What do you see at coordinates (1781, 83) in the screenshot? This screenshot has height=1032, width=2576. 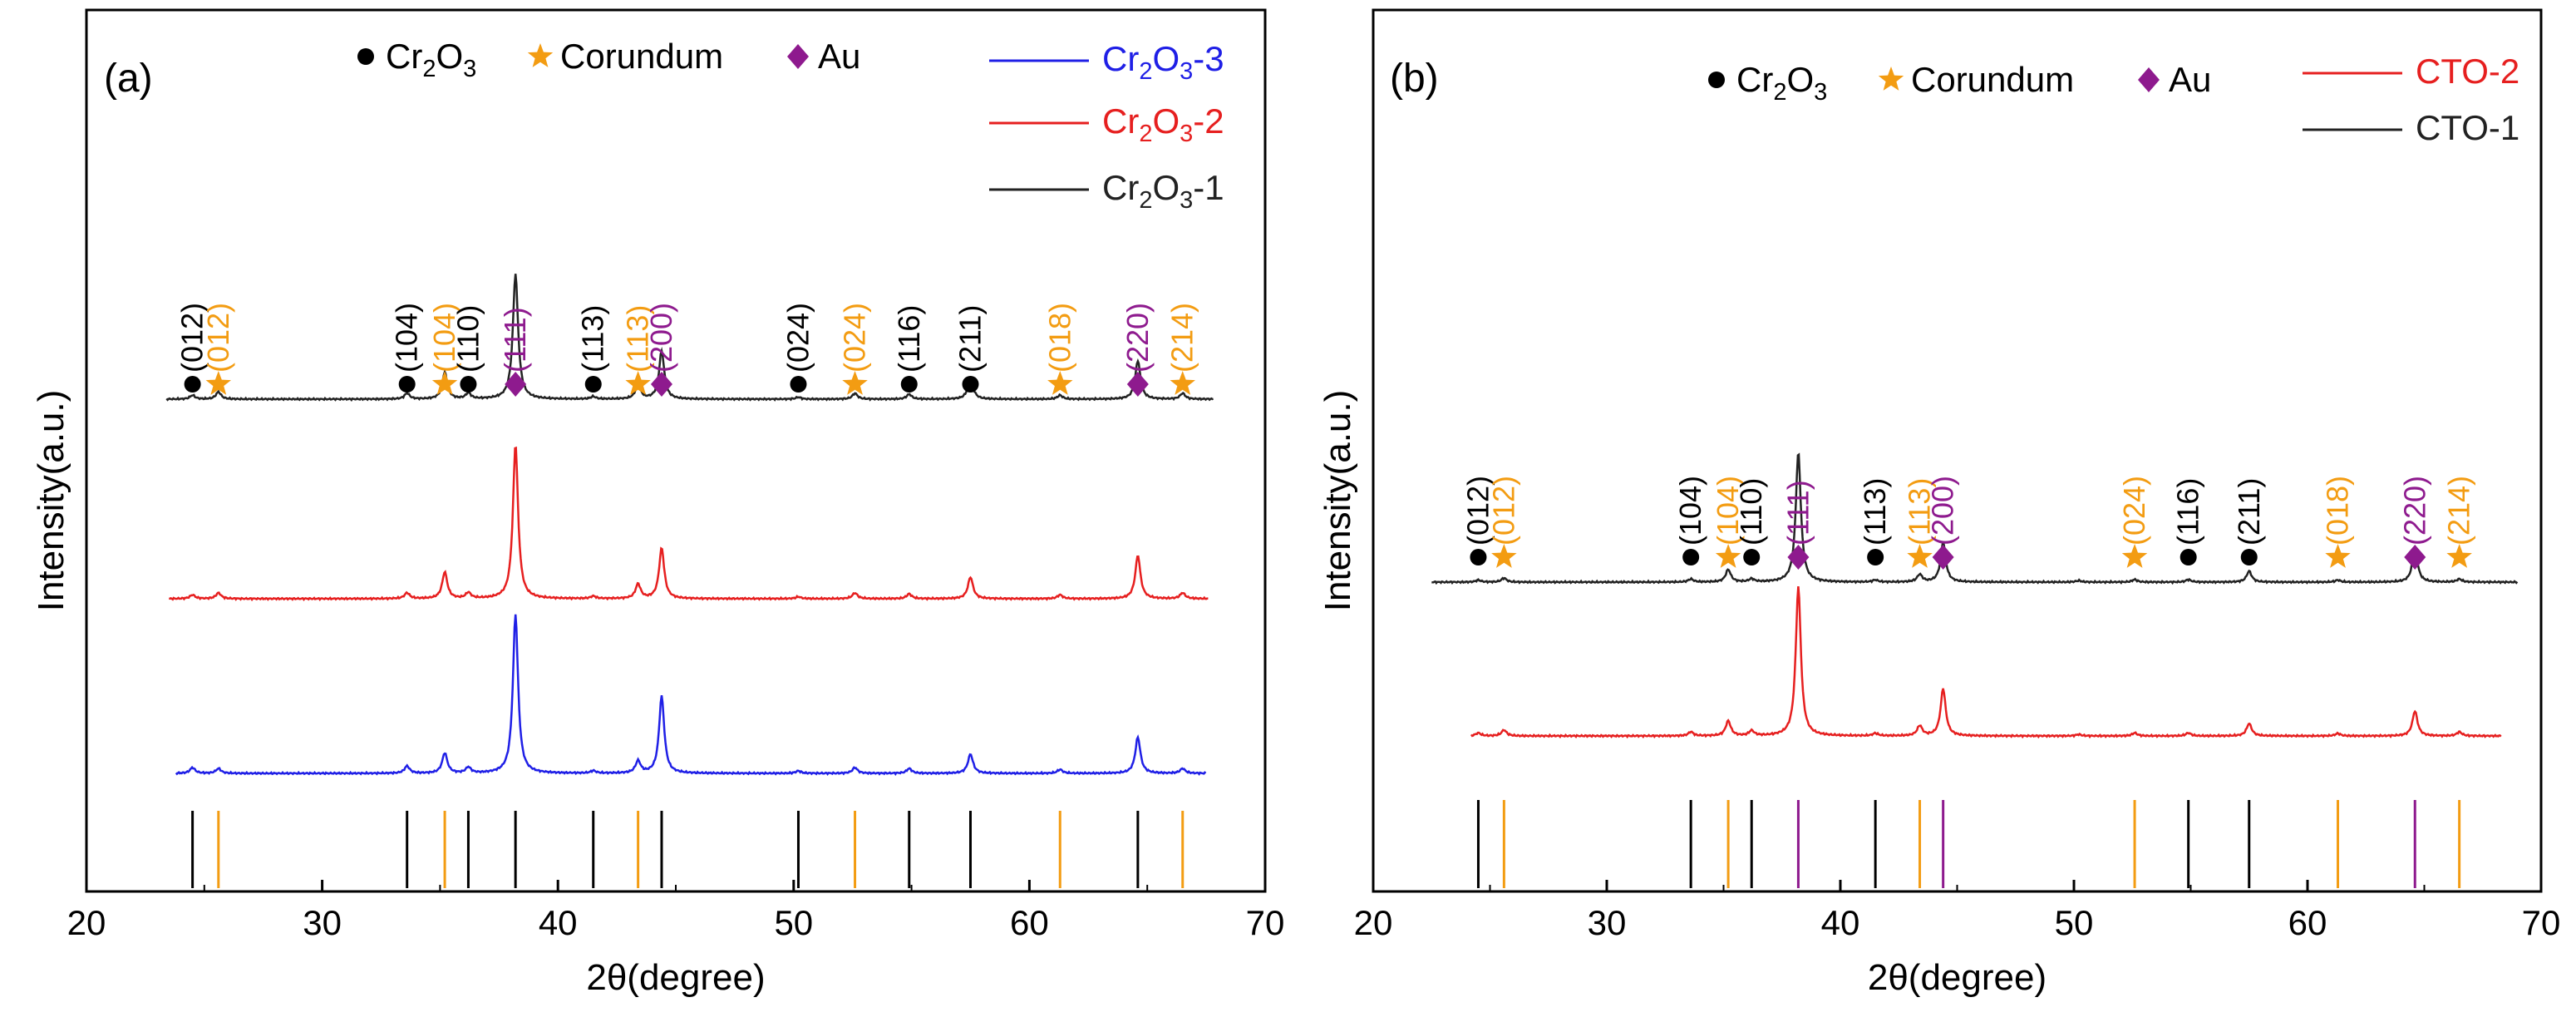 I see `legend-label-cr2o3: Cr2O3` at bounding box center [1781, 83].